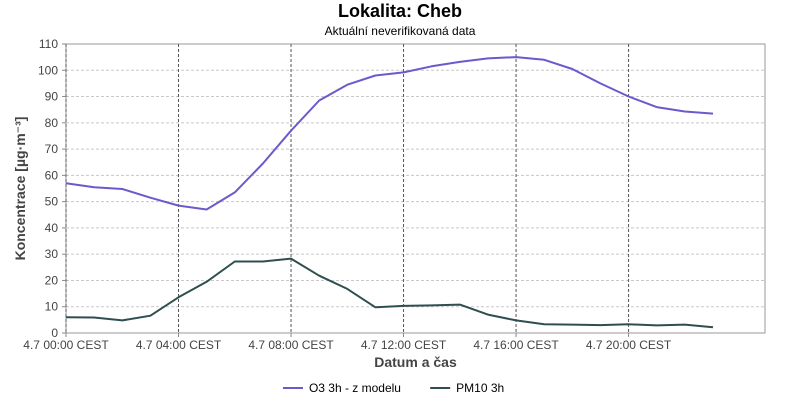 This screenshot has height=400, width=800. What do you see at coordinates (52, 254) in the screenshot?
I see `y-tick-label: 30` at bounding box center [52, 254].